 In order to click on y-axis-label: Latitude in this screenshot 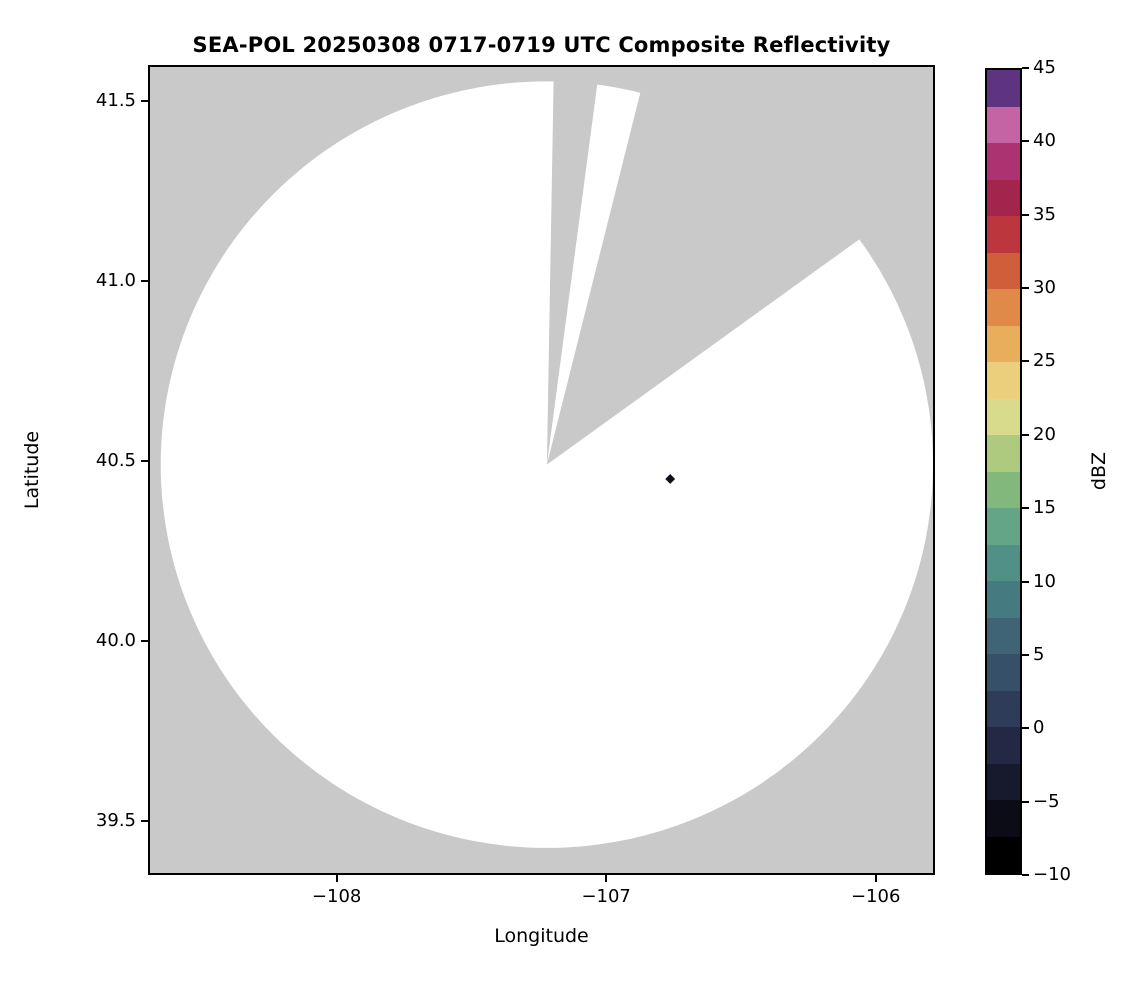, I will do `click(32, 470)`.